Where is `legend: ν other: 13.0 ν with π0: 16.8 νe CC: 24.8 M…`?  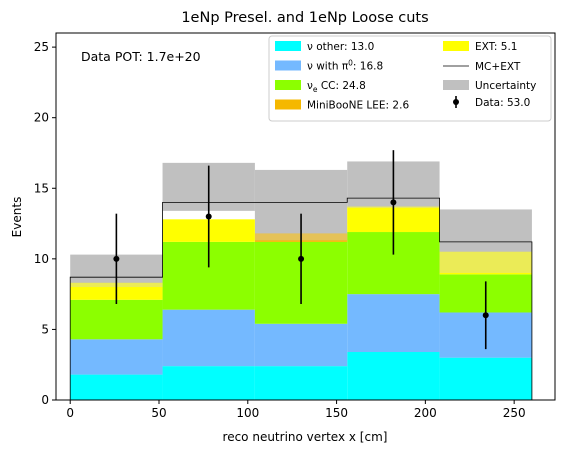
legend: ν other: 13.0 ν with π0: 16.8 νe CC: 24.8 M… is located at coordinates (410, 78).